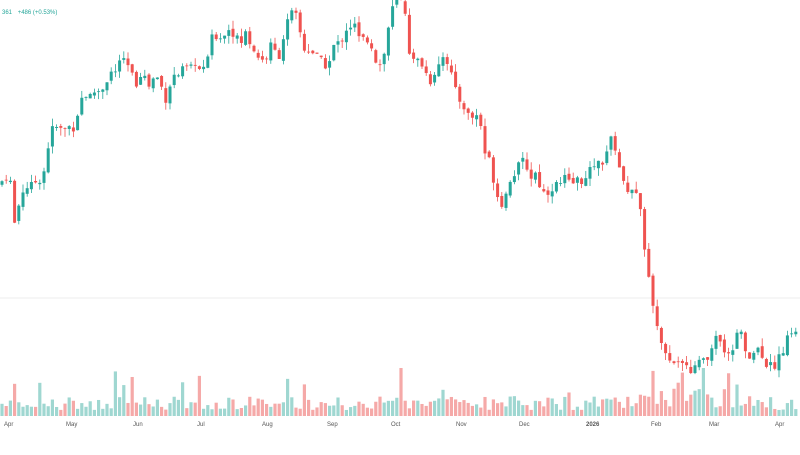 This screenshot has height=455, width=800. I want to click on x-tick-label: 2026, so click(593, 425).